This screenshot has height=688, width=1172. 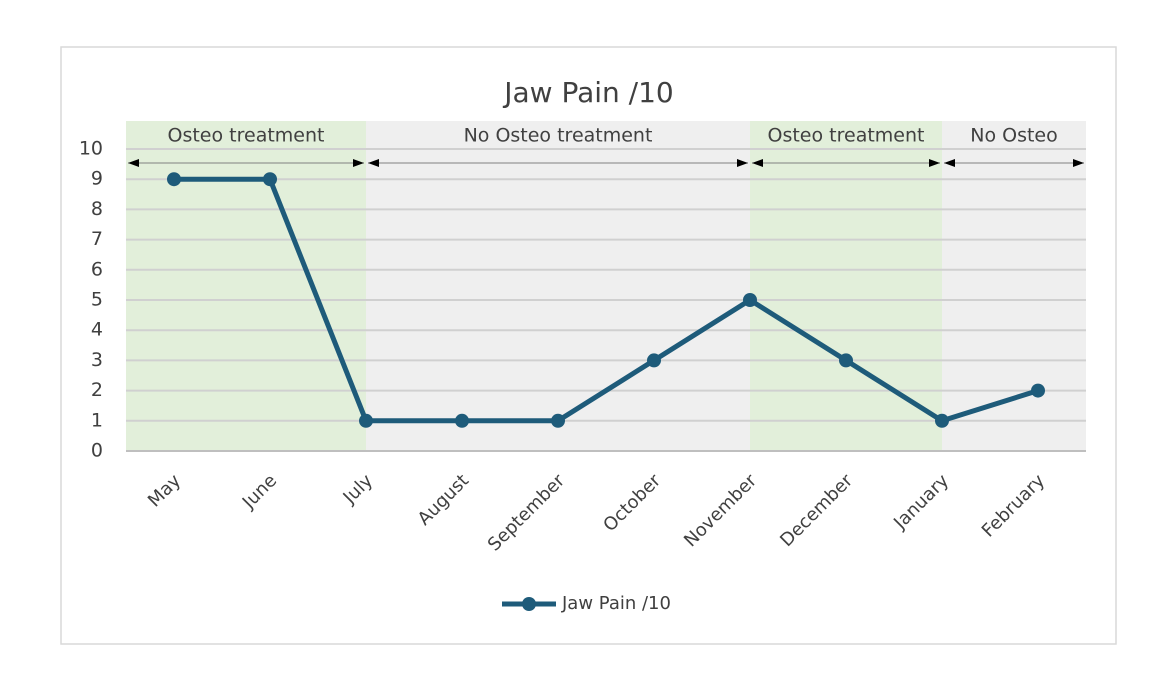 I want to click on y-tick-label: 9, so click(x=97, y=179).